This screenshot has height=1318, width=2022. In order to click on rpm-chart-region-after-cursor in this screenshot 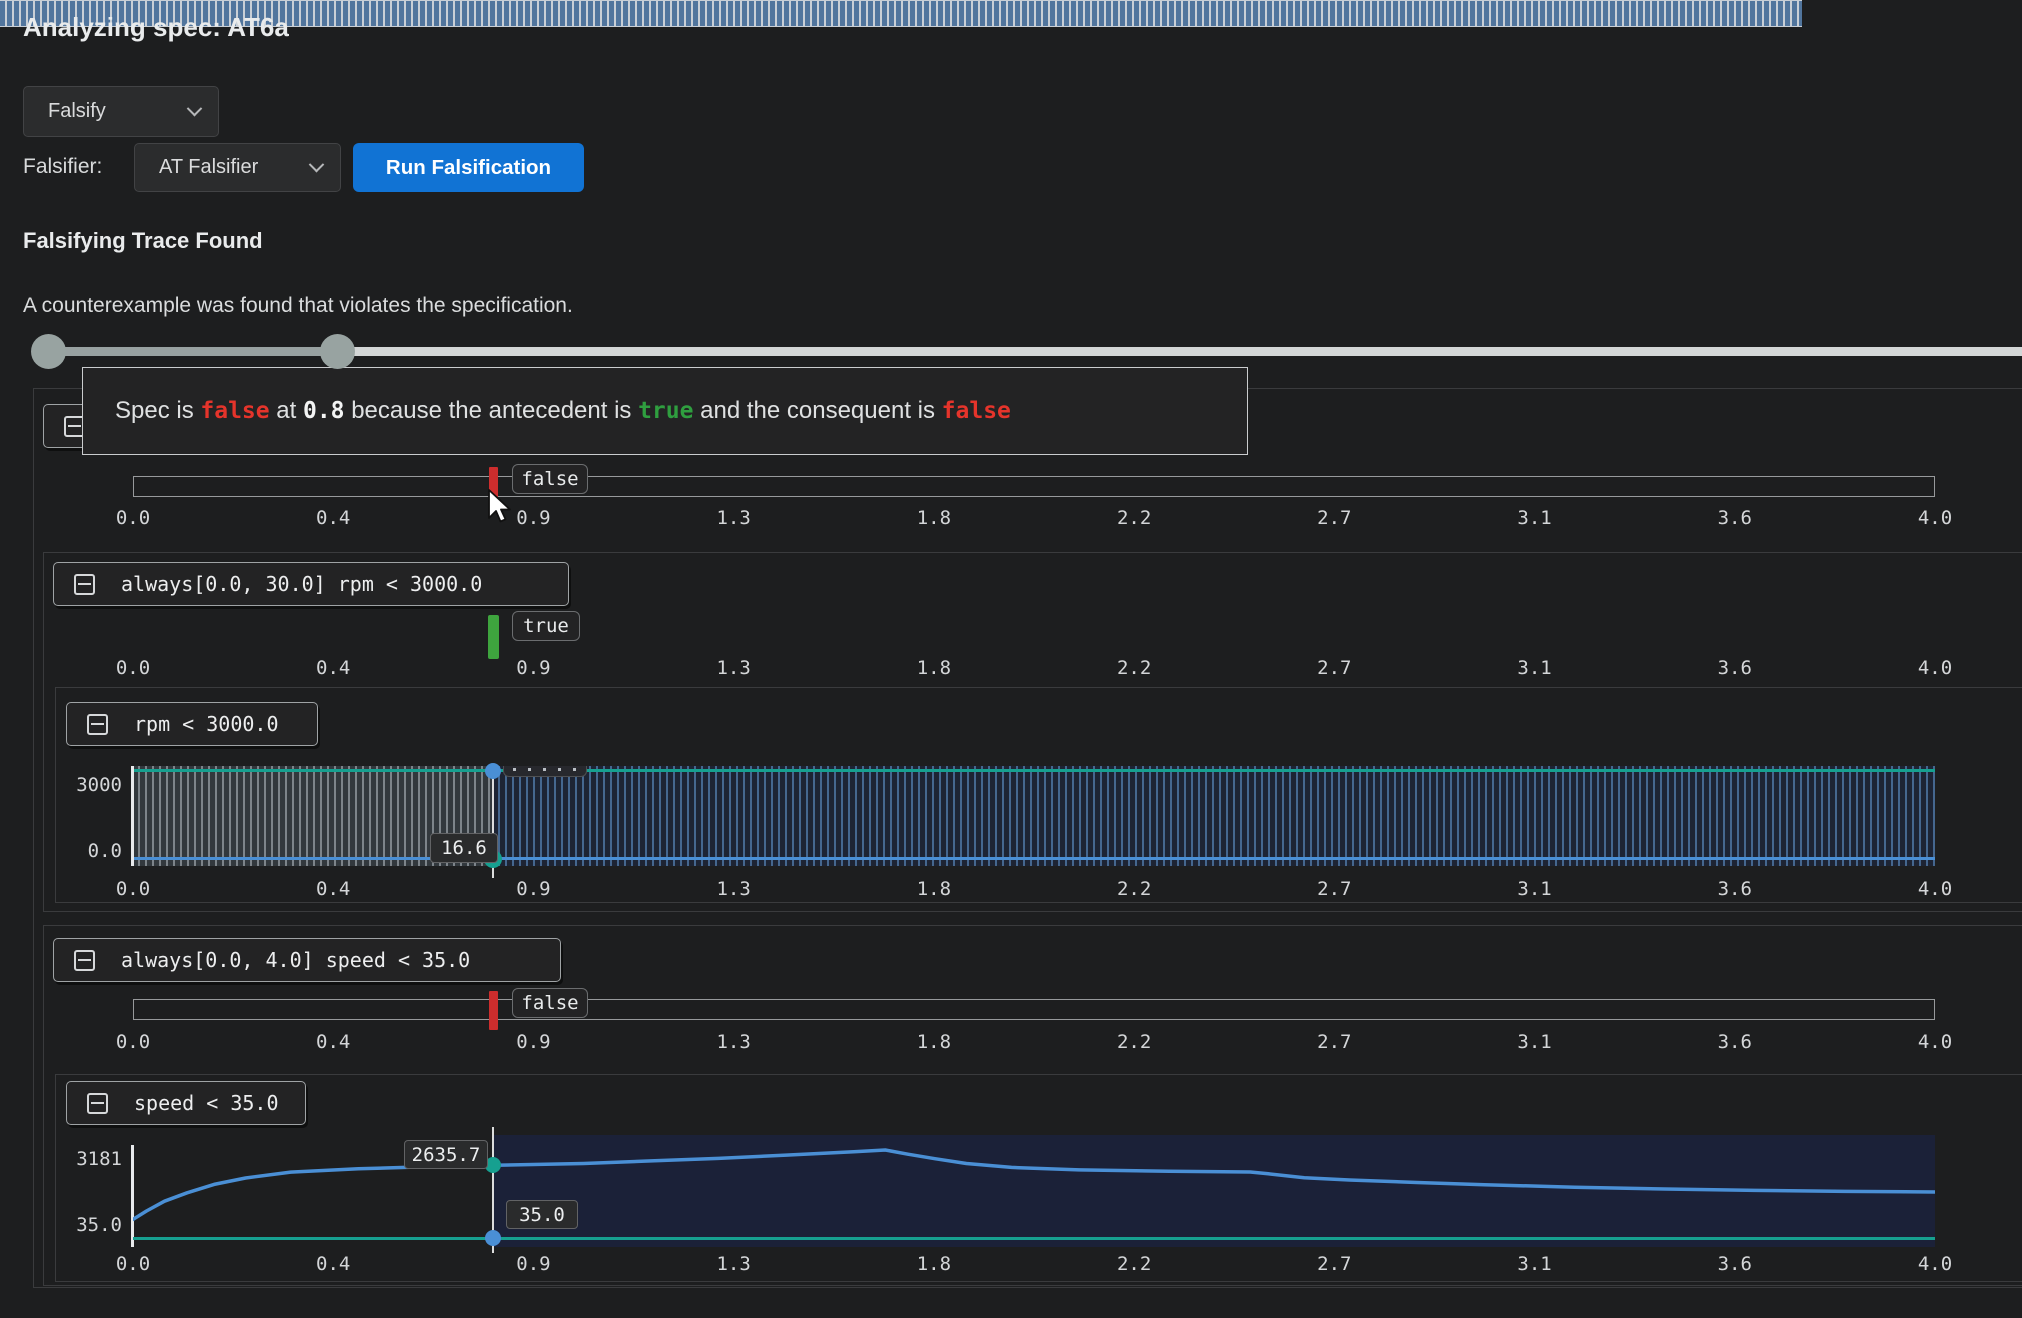, I will do `click(1214, 816)`.